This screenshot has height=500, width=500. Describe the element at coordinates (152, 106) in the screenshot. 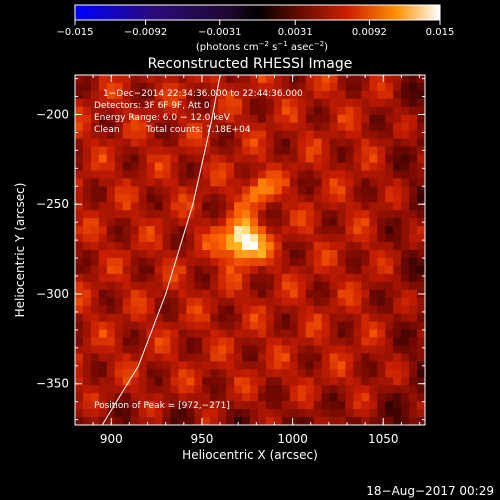

I see `annotation-detectors: Detectors: 3F 6F 9F, Att 0` at that location.